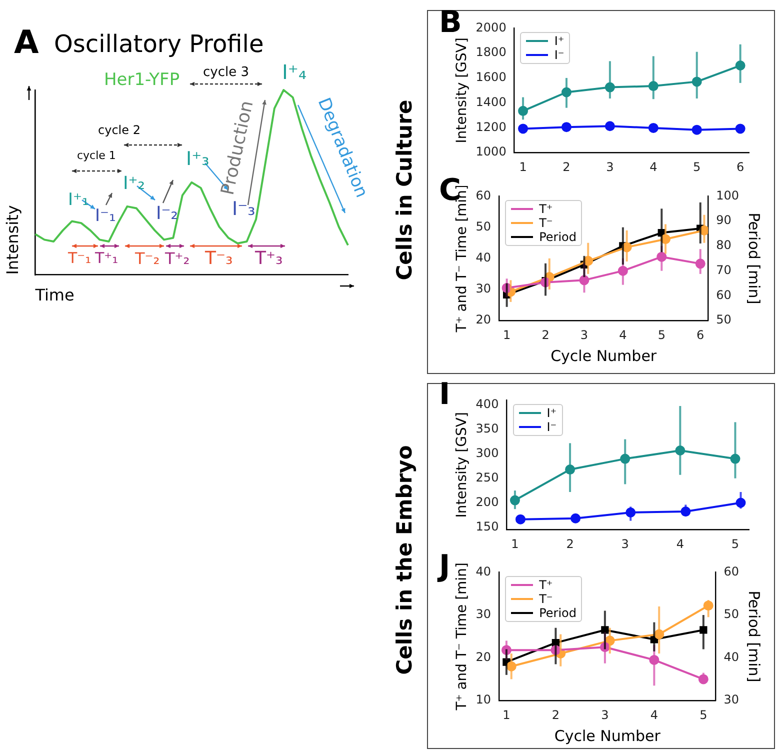 The image size is (781, 754). What do you see at coordinates (219, 258) in the screenshot?
I see `annotation: T⁻₃` at bounding box center [219, 258].